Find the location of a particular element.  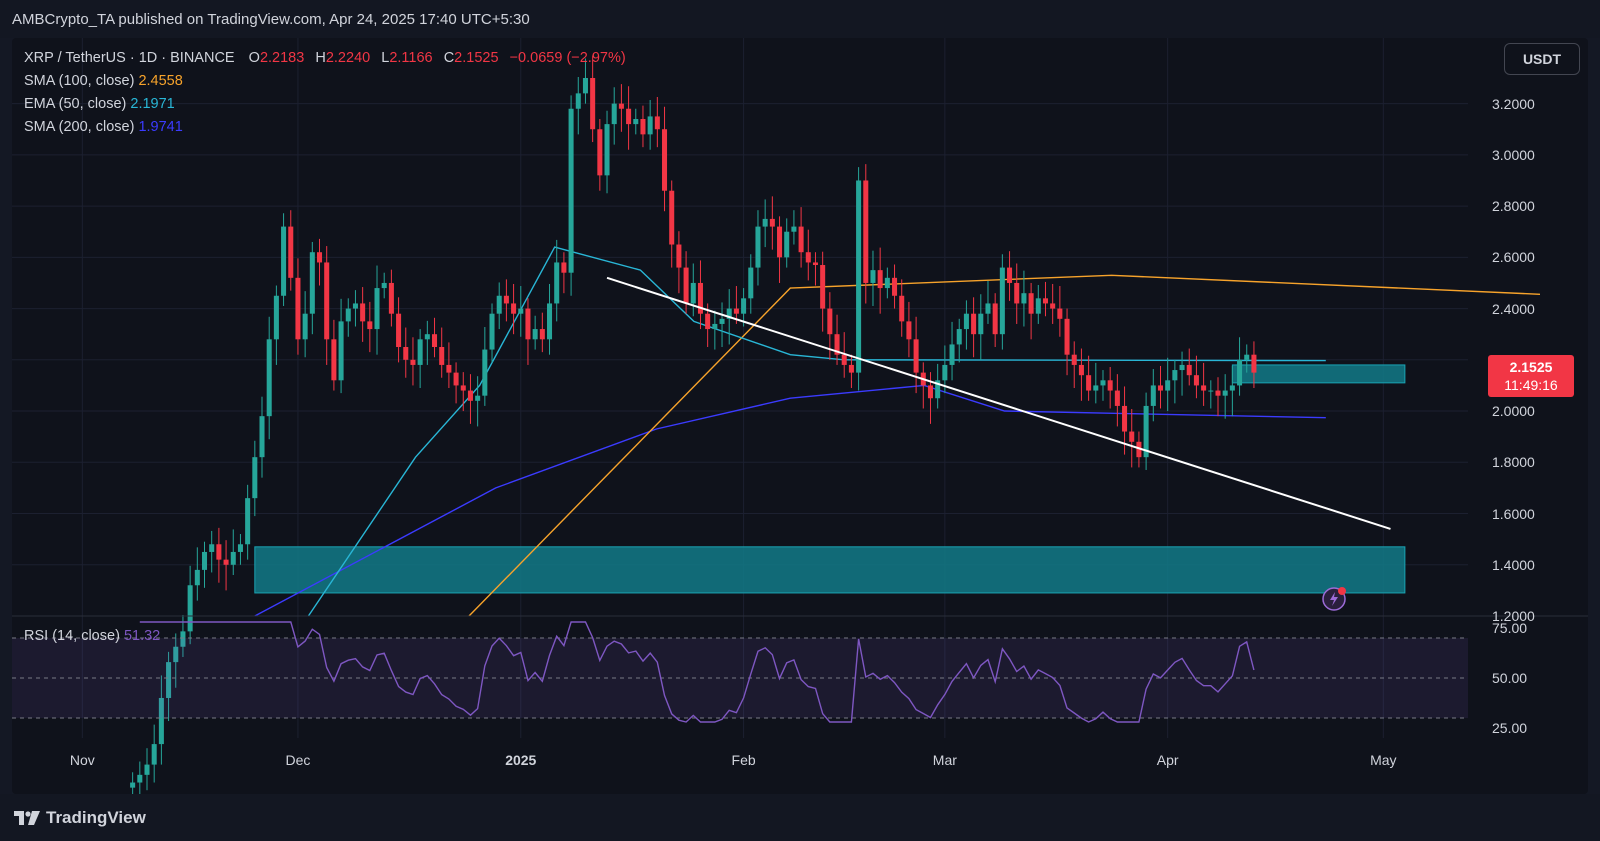

price-axis-label: 1.2000 is located at coordinates (1513, 616).